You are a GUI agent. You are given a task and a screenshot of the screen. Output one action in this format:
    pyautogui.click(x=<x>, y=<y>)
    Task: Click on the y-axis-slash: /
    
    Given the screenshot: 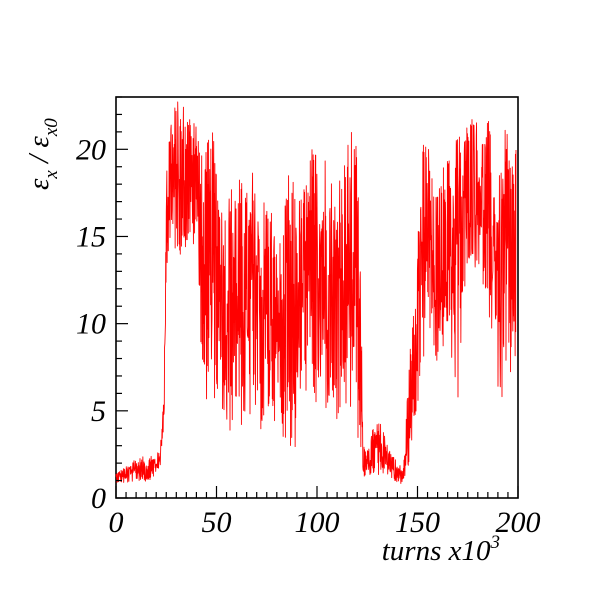 What is the action you would take?
    pyautogui.click(x=39, y=159)
    